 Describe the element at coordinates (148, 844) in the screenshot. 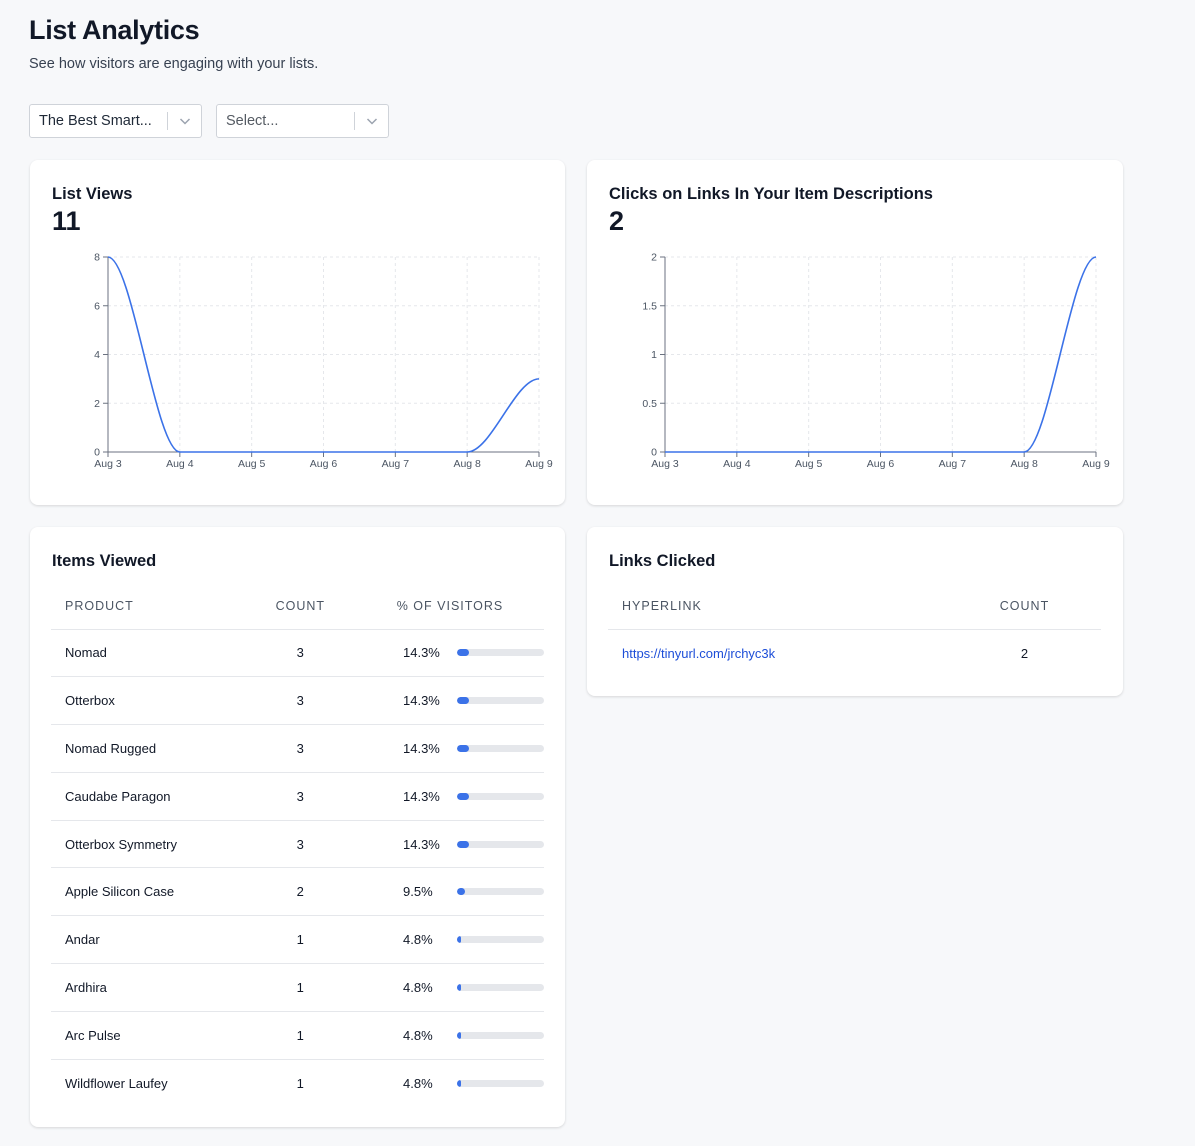

I see `product-name: Otterbox Symmetry` at that location.